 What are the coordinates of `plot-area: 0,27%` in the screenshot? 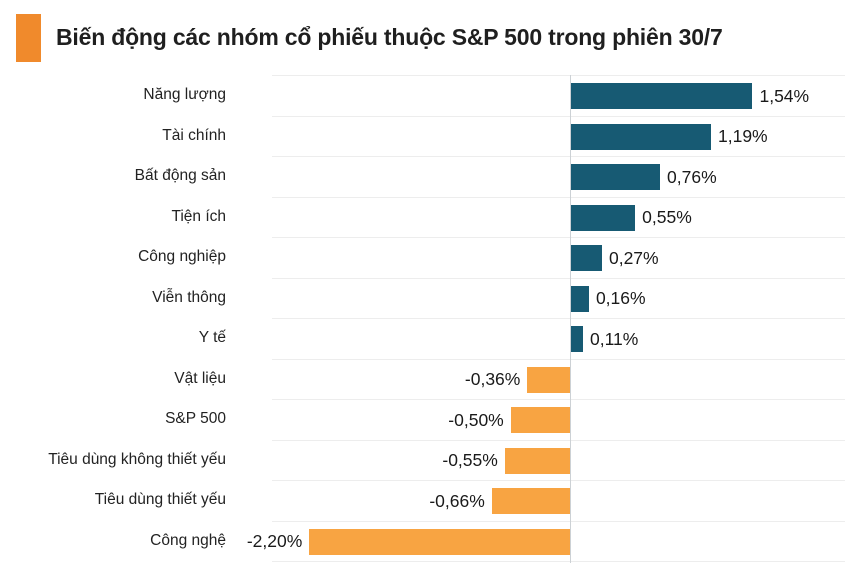 It's located at (558, 257).